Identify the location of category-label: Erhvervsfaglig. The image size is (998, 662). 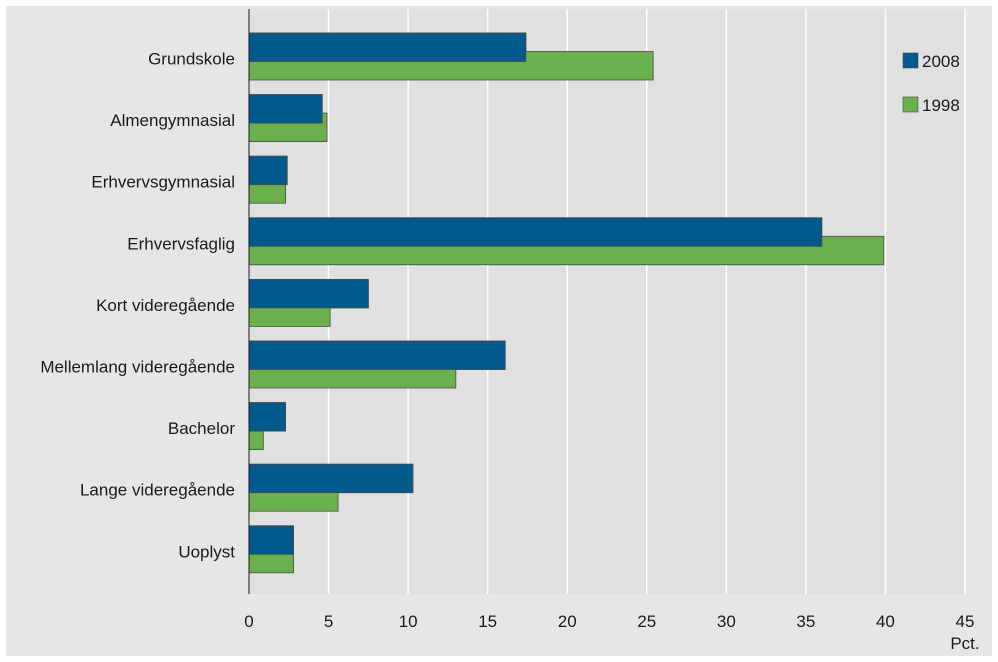
(181, 243).